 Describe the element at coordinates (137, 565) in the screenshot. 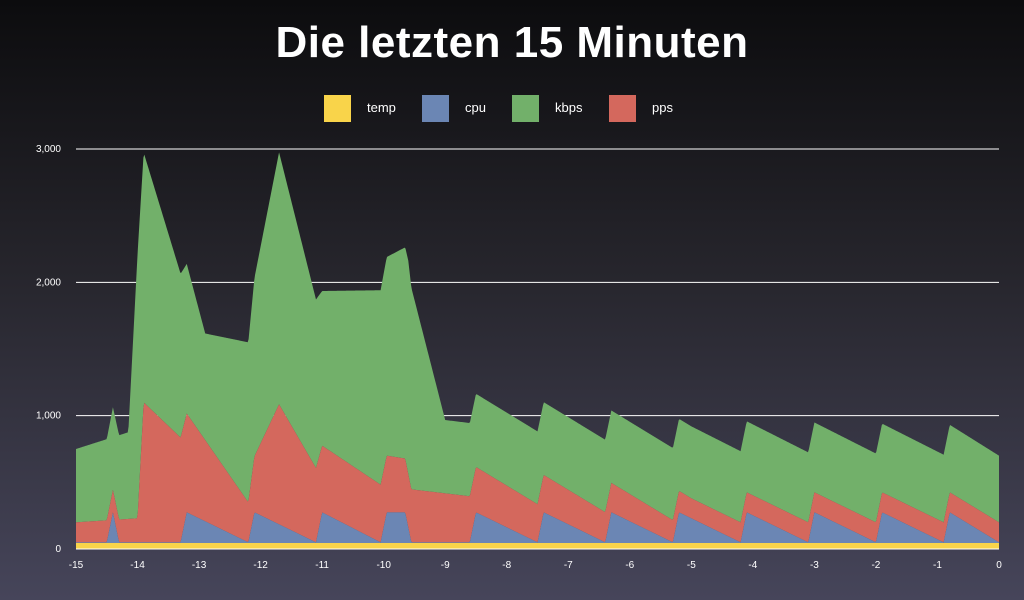

I see `x-tick-label: -14` at that location.